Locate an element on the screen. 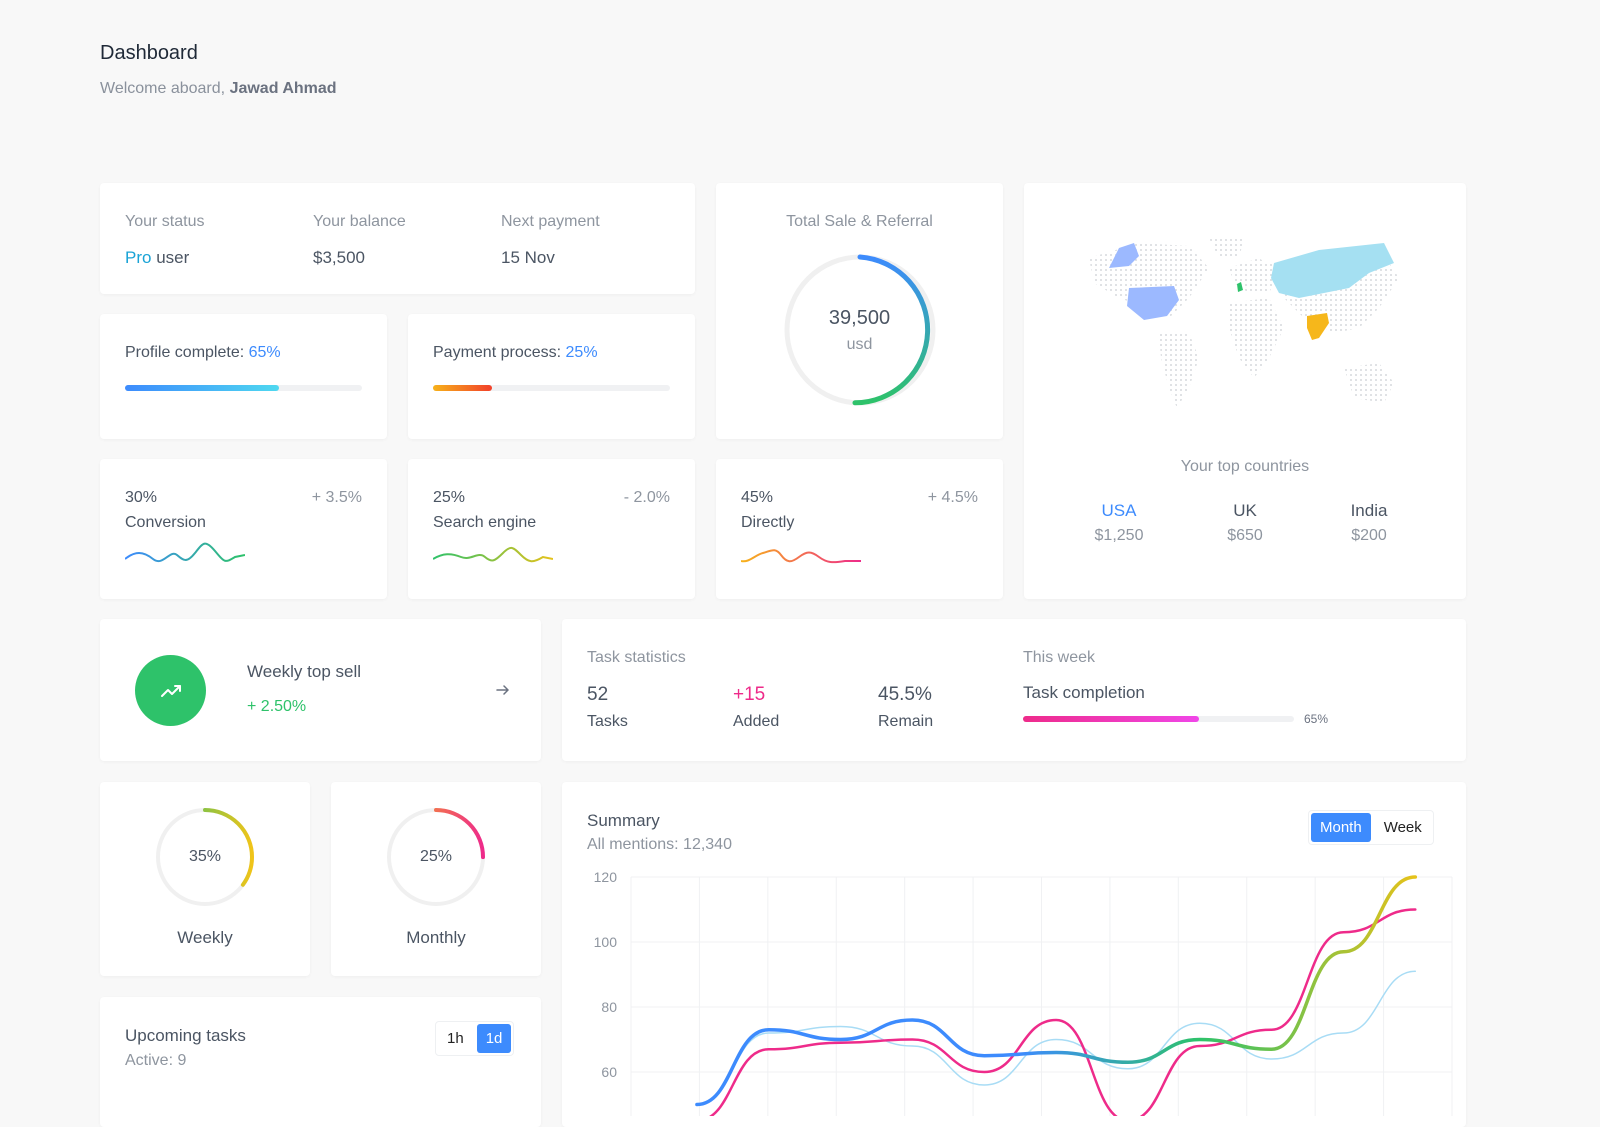 This screenshot has height=1127, width=1600. trend-icon-circle is located at coordinates (170, 690).